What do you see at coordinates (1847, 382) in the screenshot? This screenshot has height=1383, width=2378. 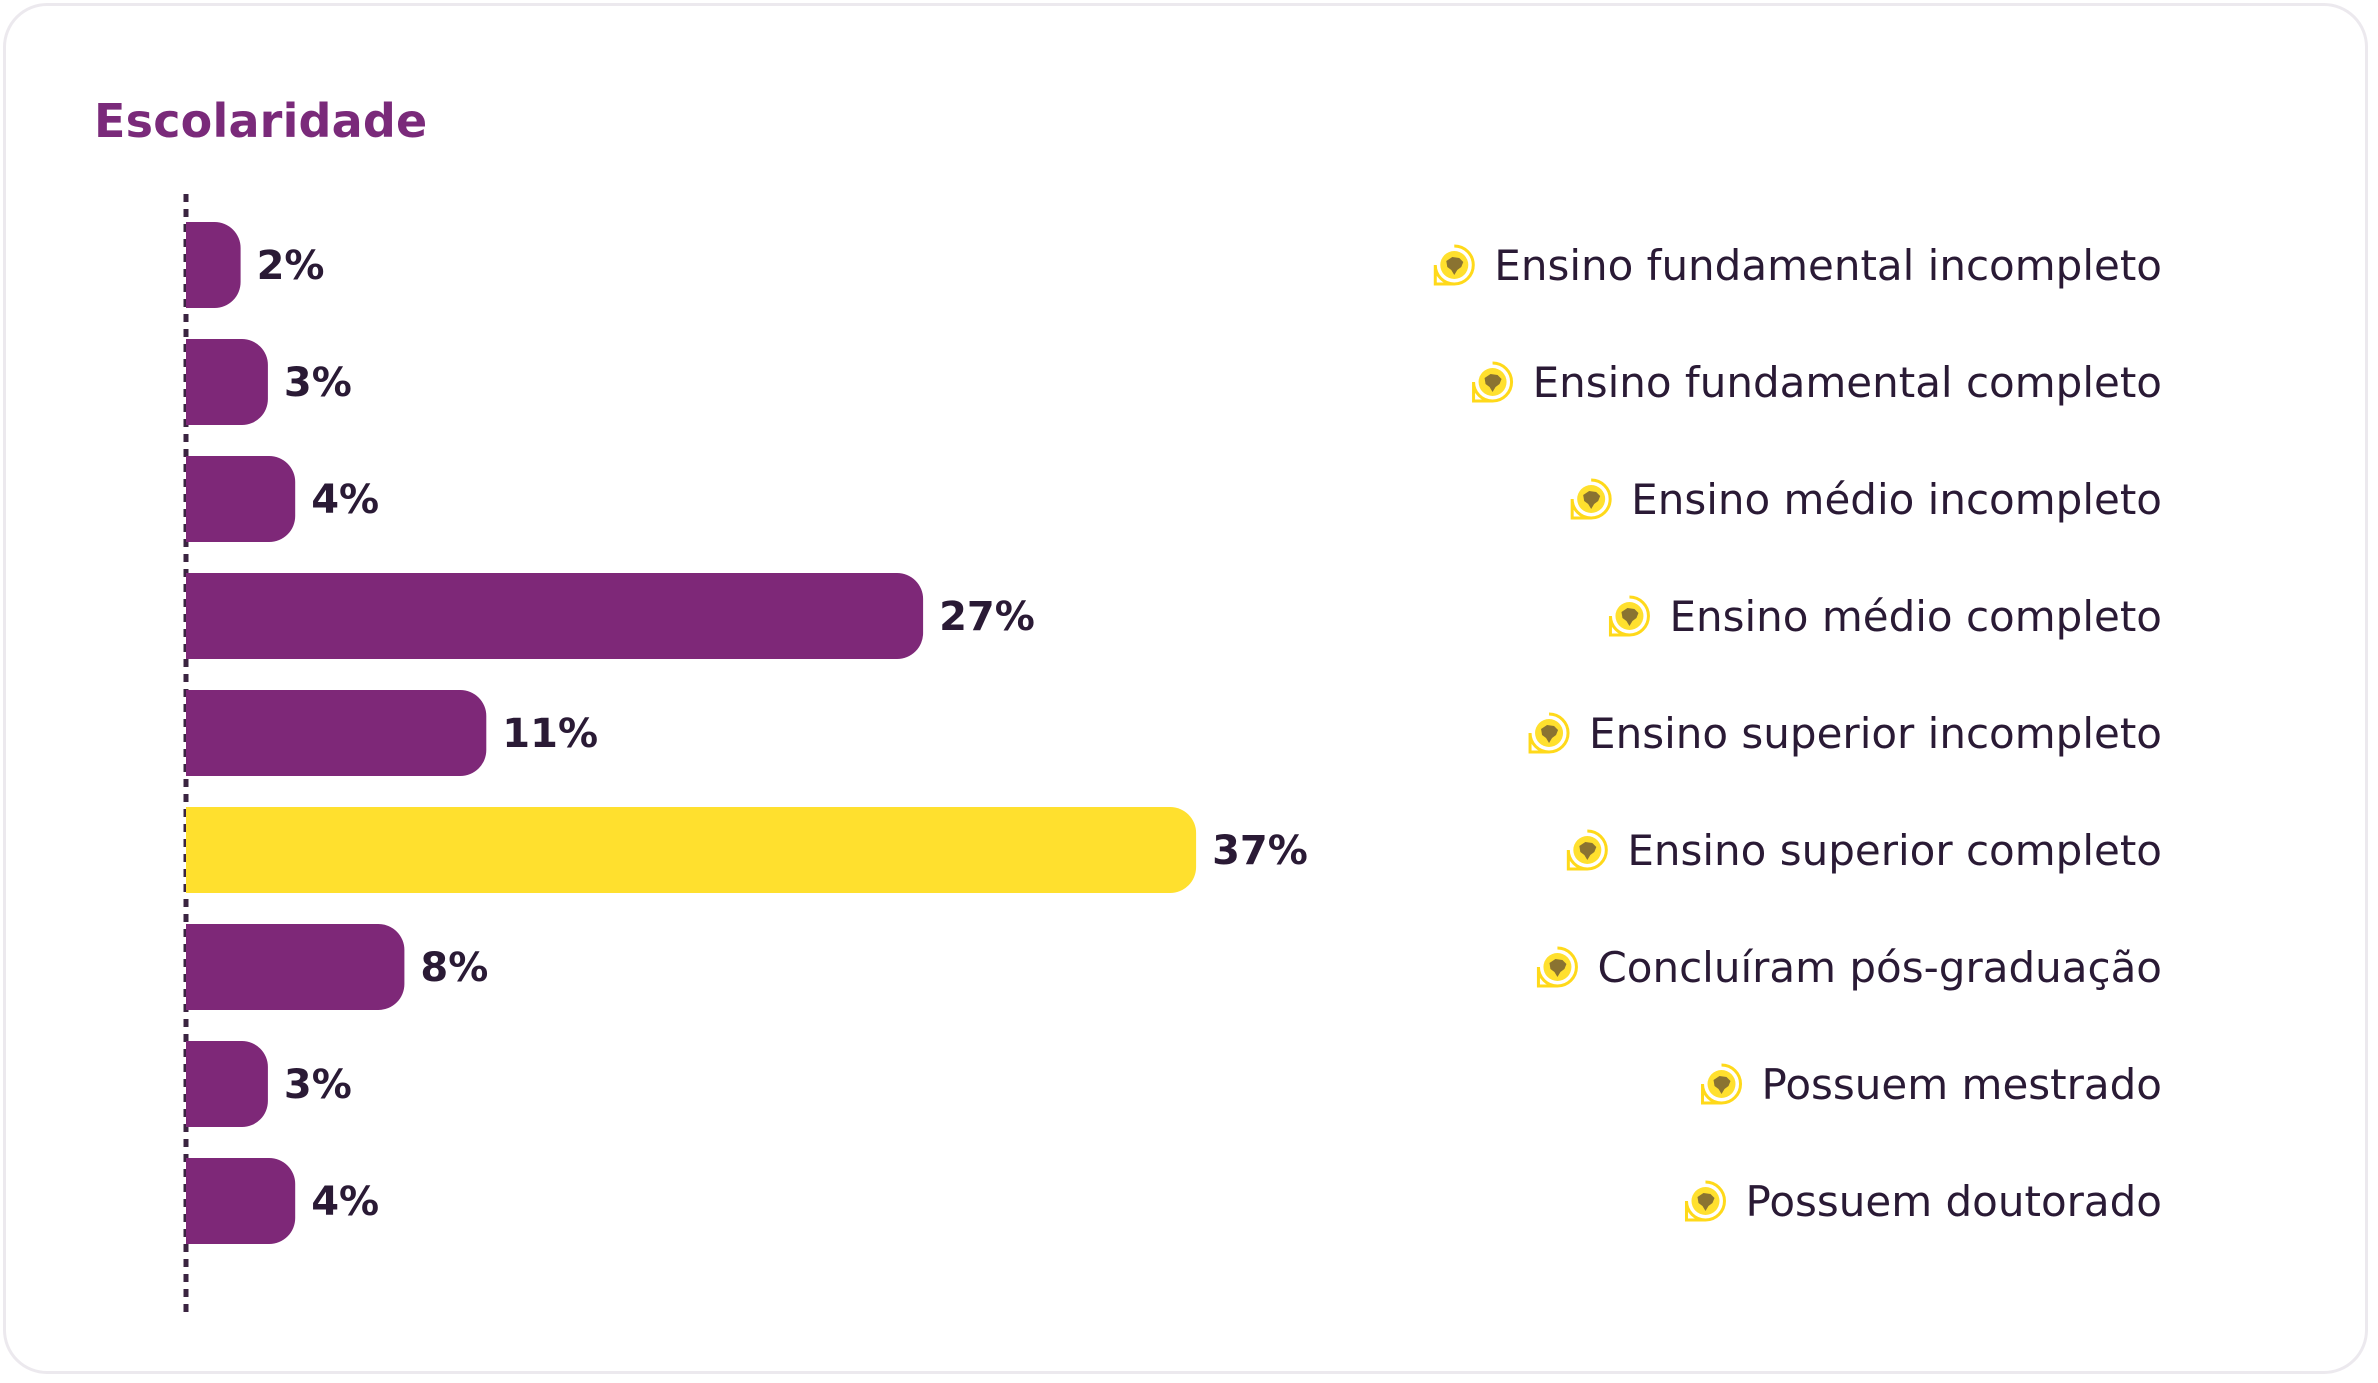 I see `category-label-1: Ensino fundamental completo` at bounding box center [1847, 382].